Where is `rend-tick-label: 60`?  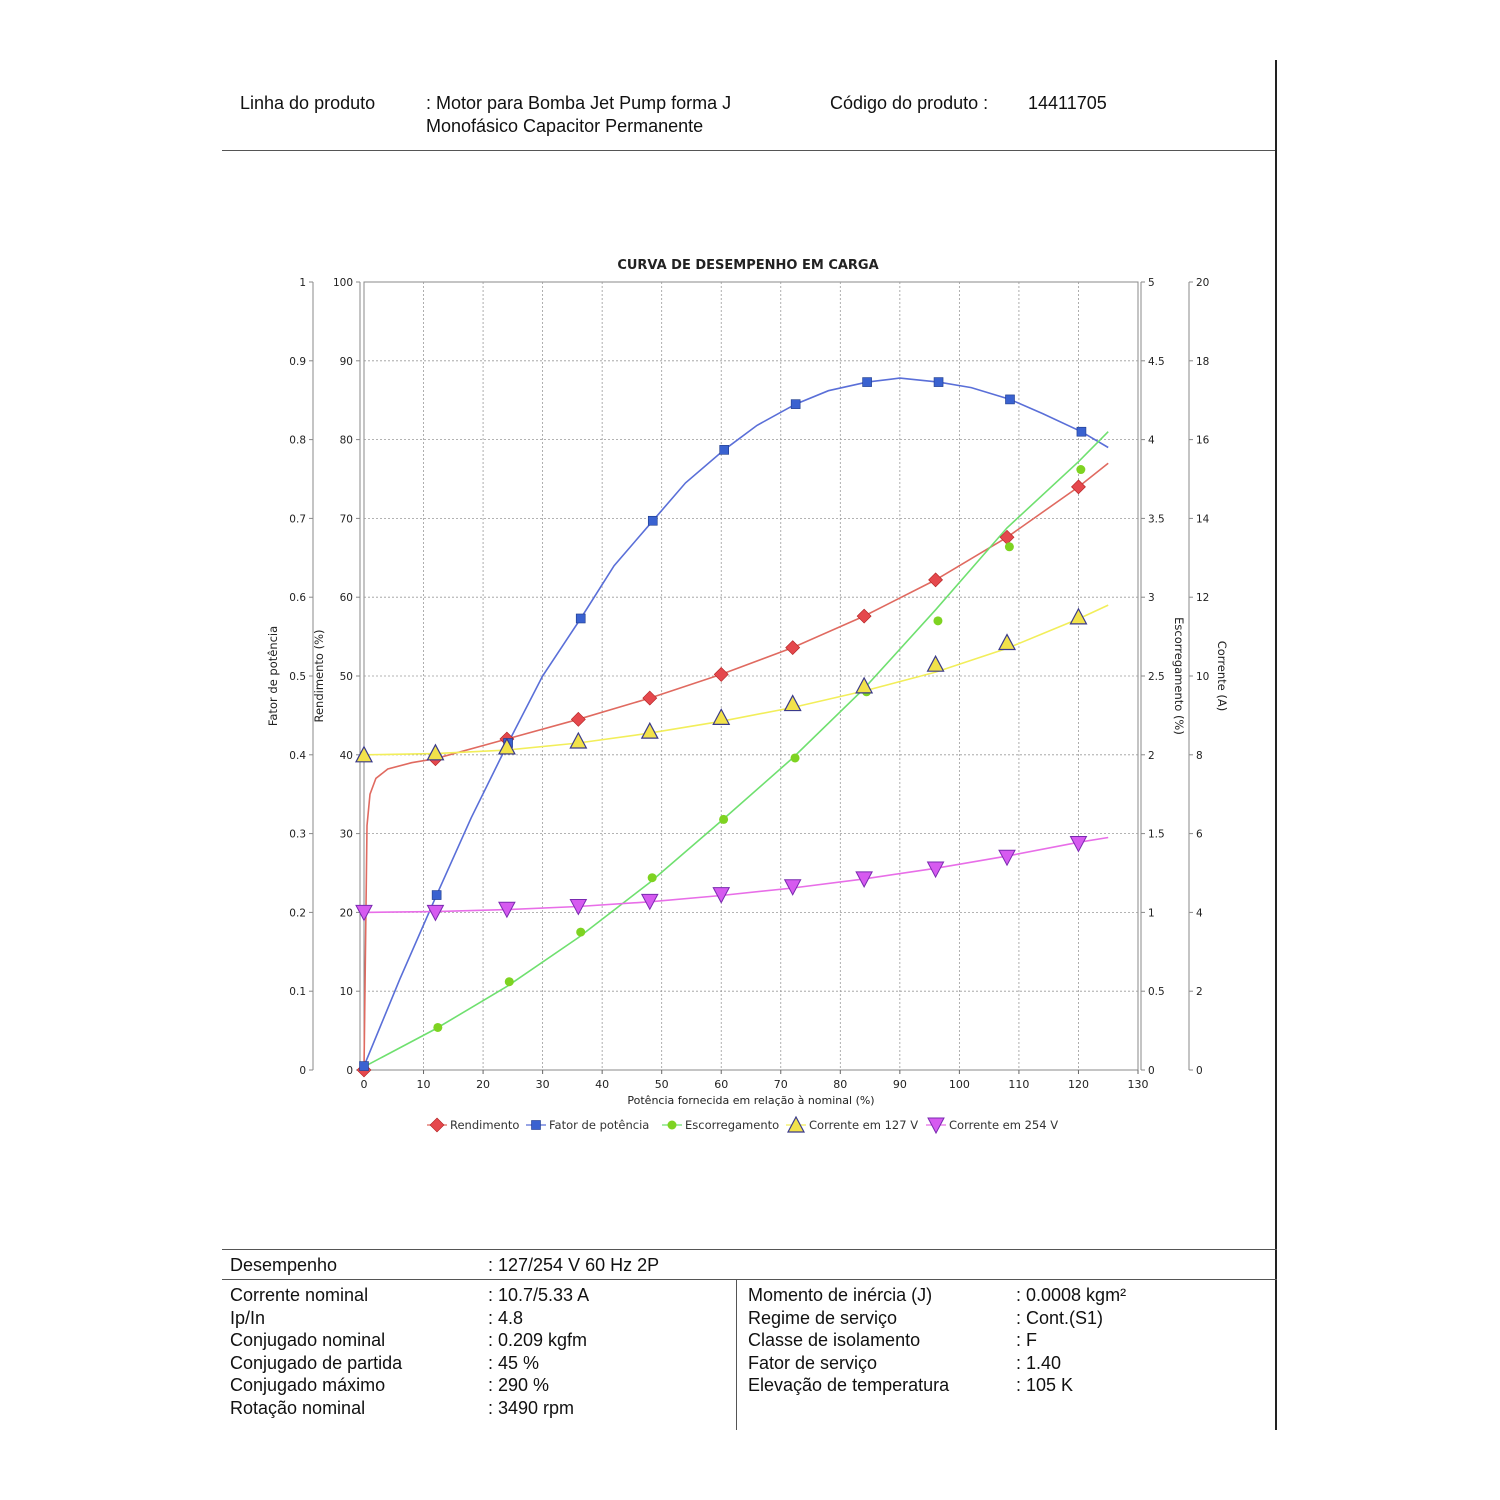
rend-tick-label: 60 is located at coordinates (346, 598).